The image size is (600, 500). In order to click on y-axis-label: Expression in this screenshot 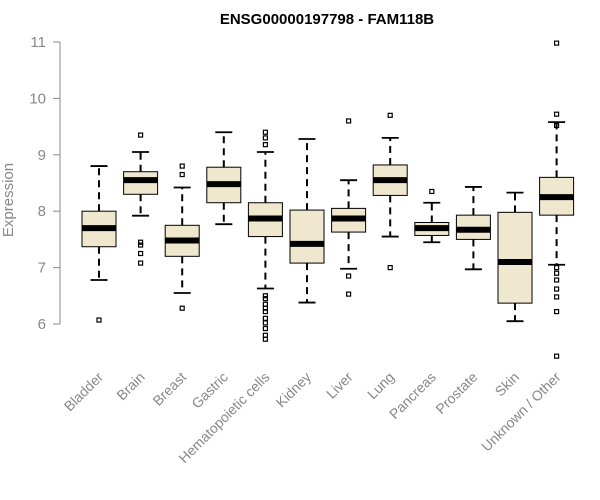, I will do `click(8, 200)`.